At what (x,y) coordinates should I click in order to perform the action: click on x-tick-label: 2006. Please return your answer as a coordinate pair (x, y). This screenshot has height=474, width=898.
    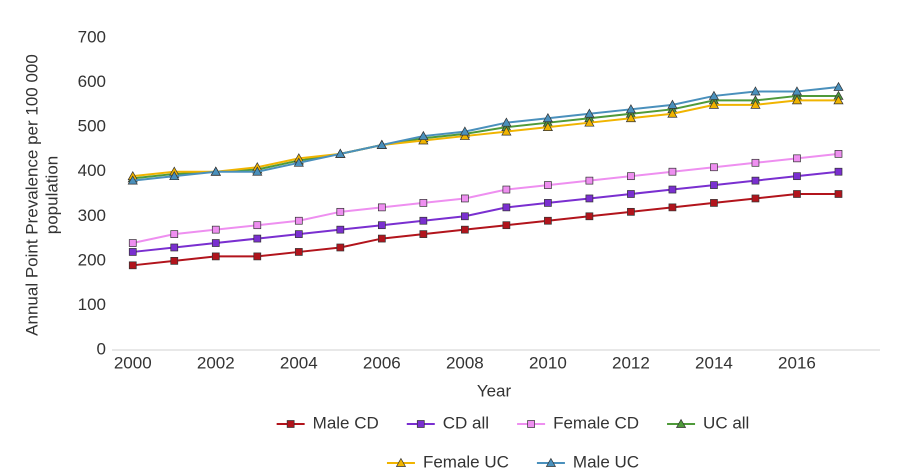
    Looking at the image, I should click on (382, 362).